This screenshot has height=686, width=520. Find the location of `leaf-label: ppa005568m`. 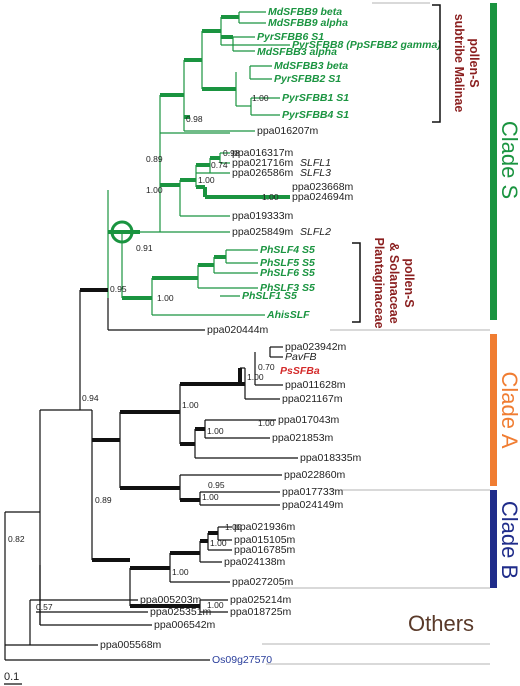

leaf-label: ppa005568m is located at coordinates (131, 645).